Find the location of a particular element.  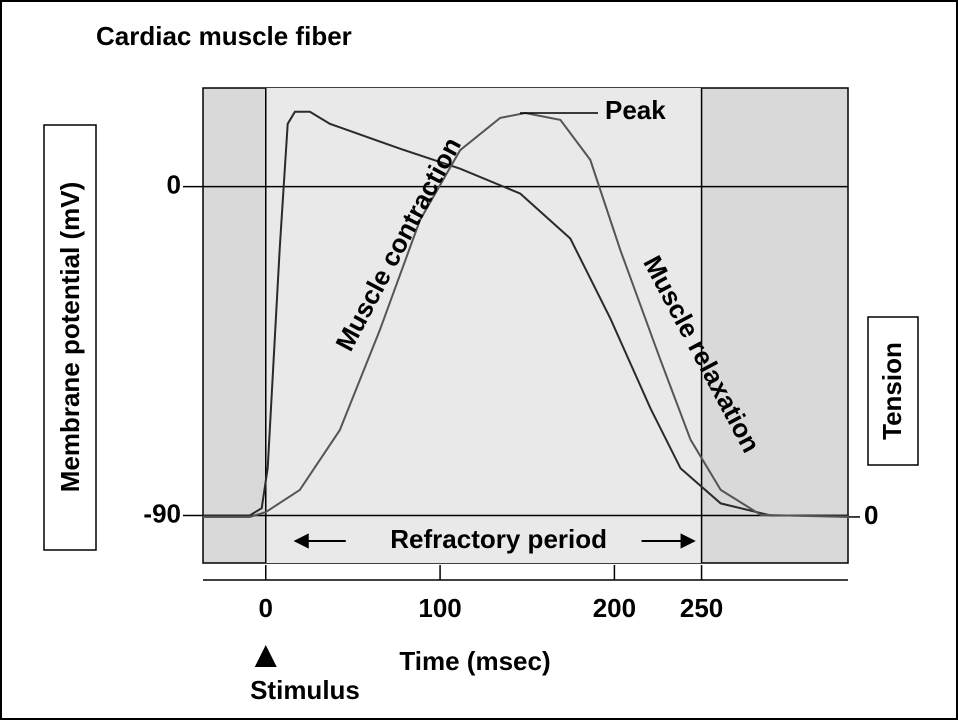

annotation: Refractory period is located at coordinates (498, 539).